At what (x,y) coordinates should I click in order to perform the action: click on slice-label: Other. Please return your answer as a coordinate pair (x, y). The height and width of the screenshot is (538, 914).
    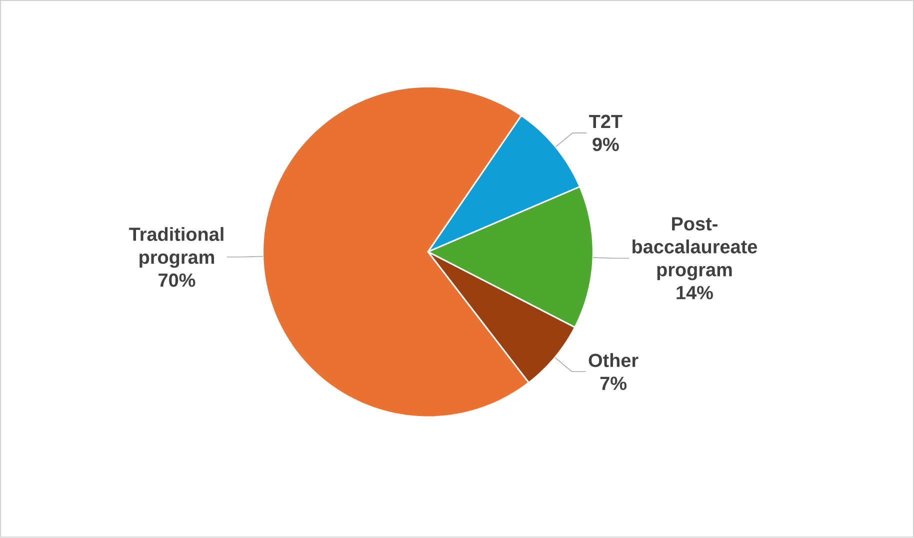
    Looking at the image, I should click on (613, 360).